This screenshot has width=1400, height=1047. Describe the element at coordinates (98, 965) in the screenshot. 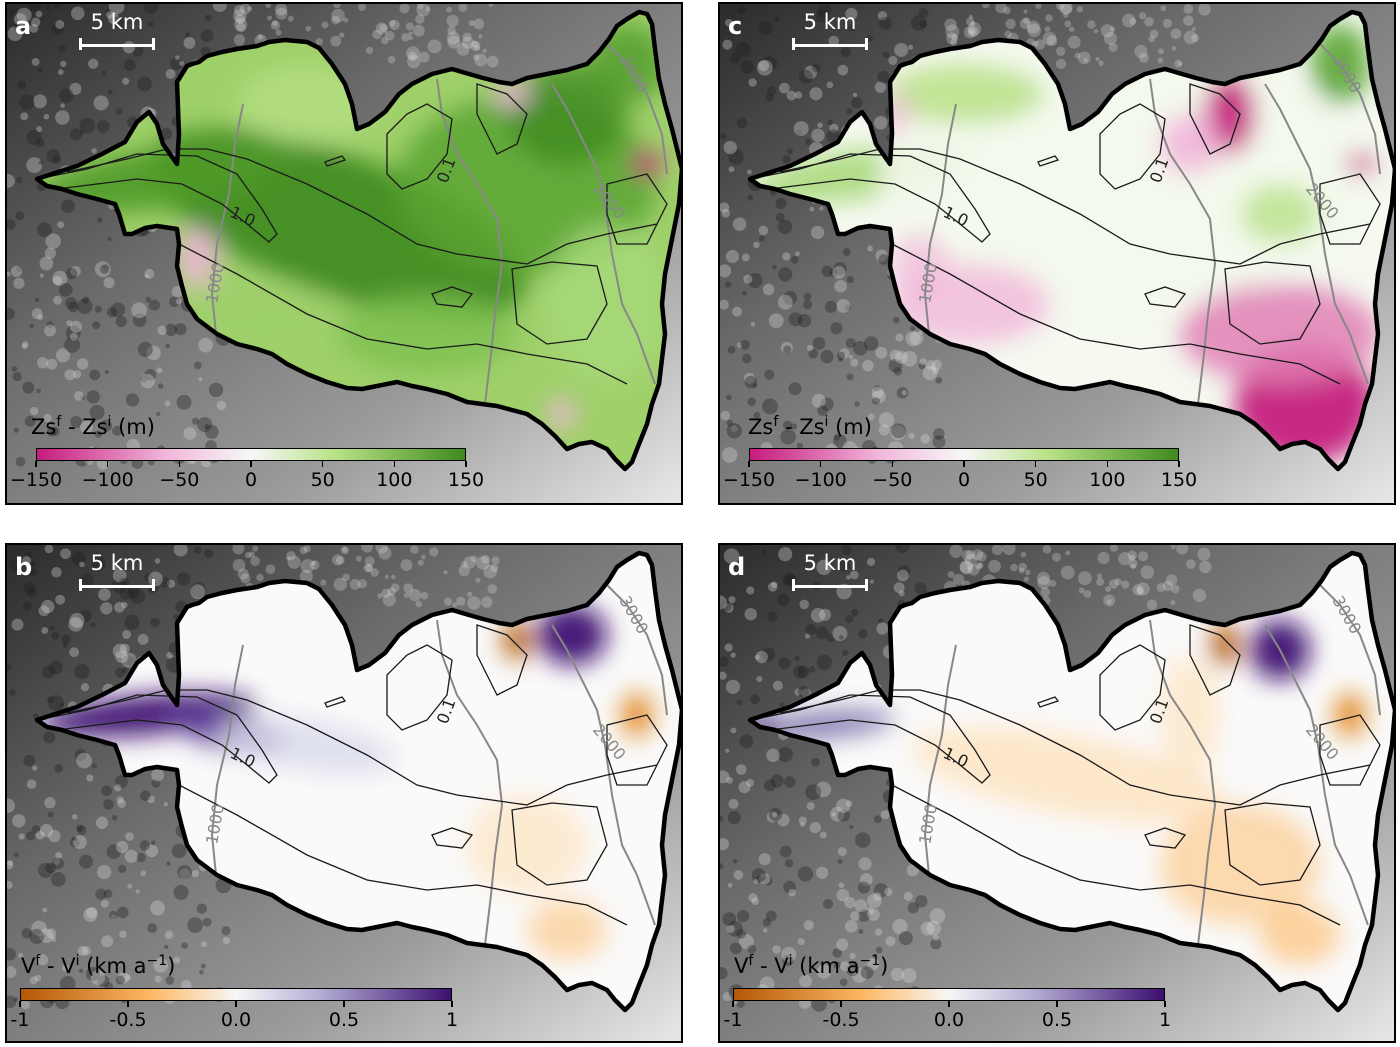

I see `colorbar-title: Vf - Vi (km a−1)` at that location.